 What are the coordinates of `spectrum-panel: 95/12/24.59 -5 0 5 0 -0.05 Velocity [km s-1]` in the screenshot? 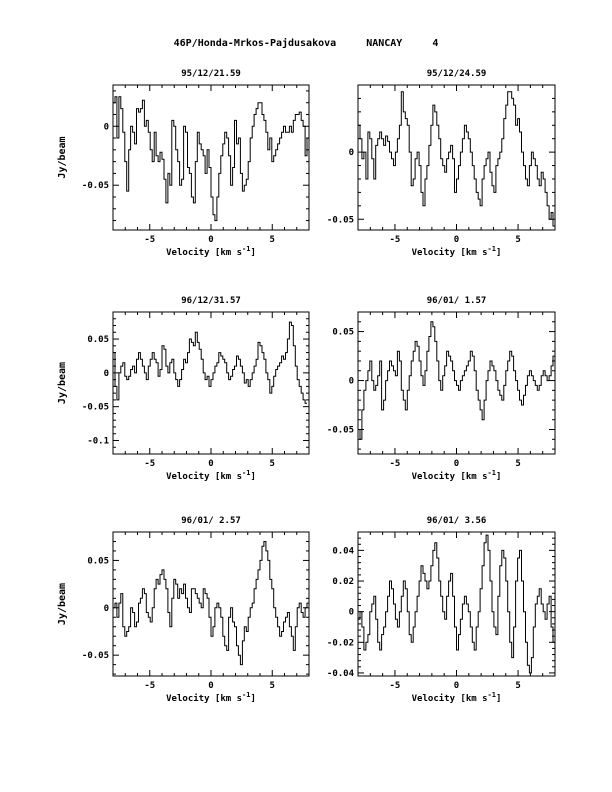 It's located at (441, 163).